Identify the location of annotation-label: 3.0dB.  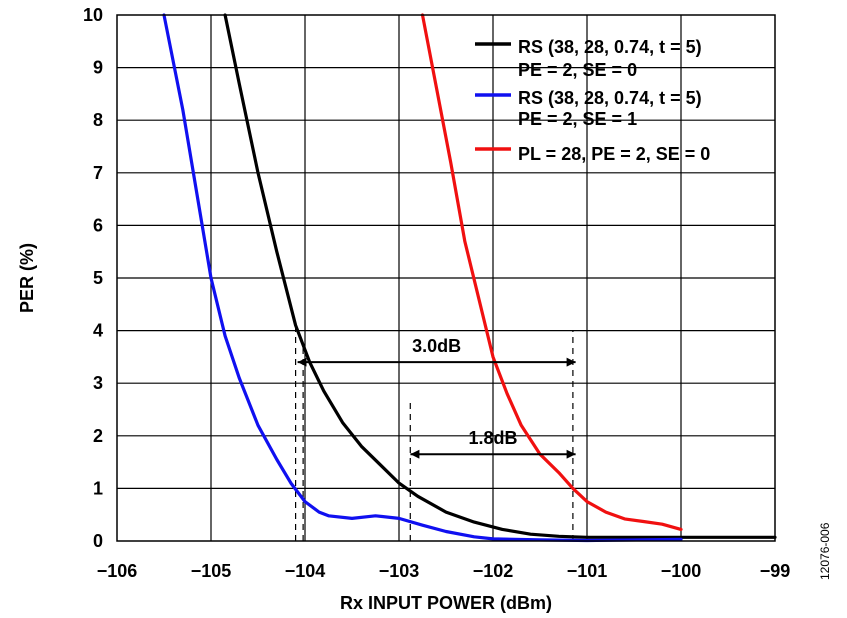
(436, 346).